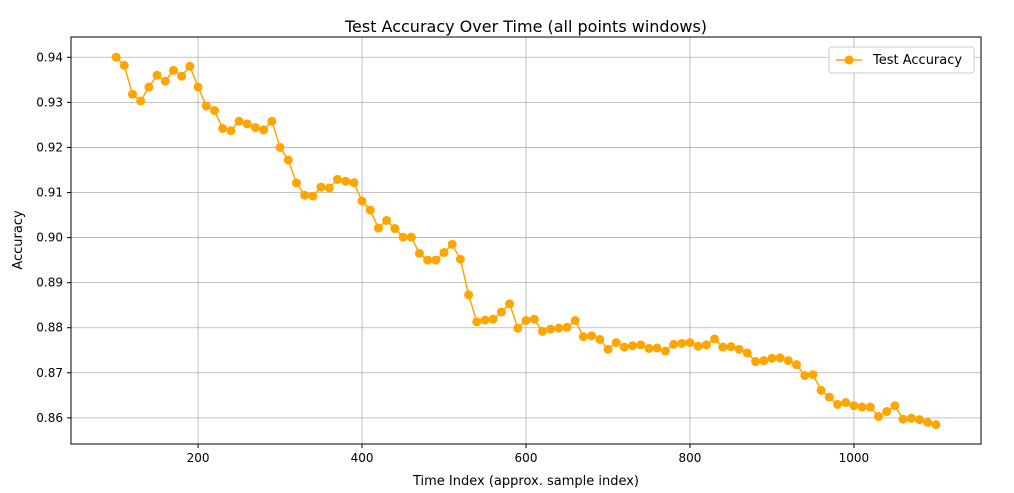 The height and width of the screenshot is (493, 1014). What do you see at coordinates (49, 147) in the screenshot?
I see `y-tick-label: 0.92` at bounding box center [49, 147].